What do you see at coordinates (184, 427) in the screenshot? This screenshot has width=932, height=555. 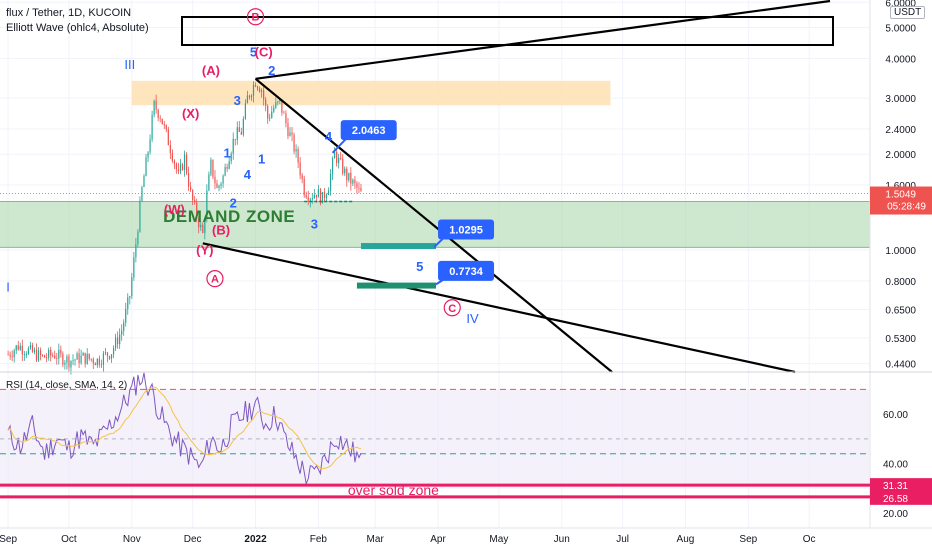 I see `rsi-ma-line` at bounding box center [184, 427].